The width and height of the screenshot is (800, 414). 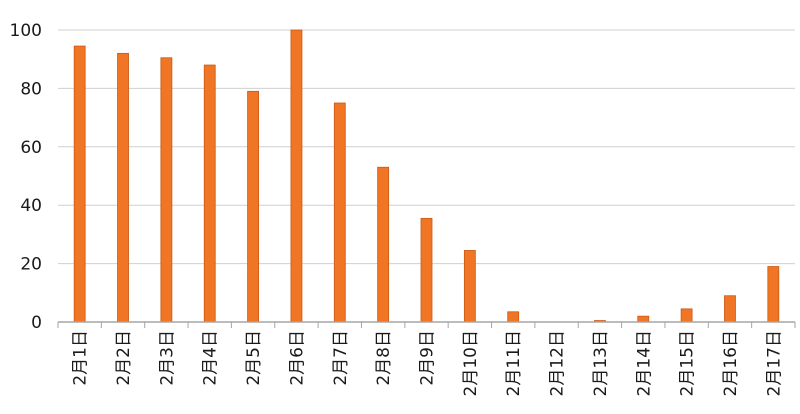 What do you see at coordinates (471, 363) in the screenshot?
I see `x-tick-label: 2月10日` at bounding box center [471, 363].